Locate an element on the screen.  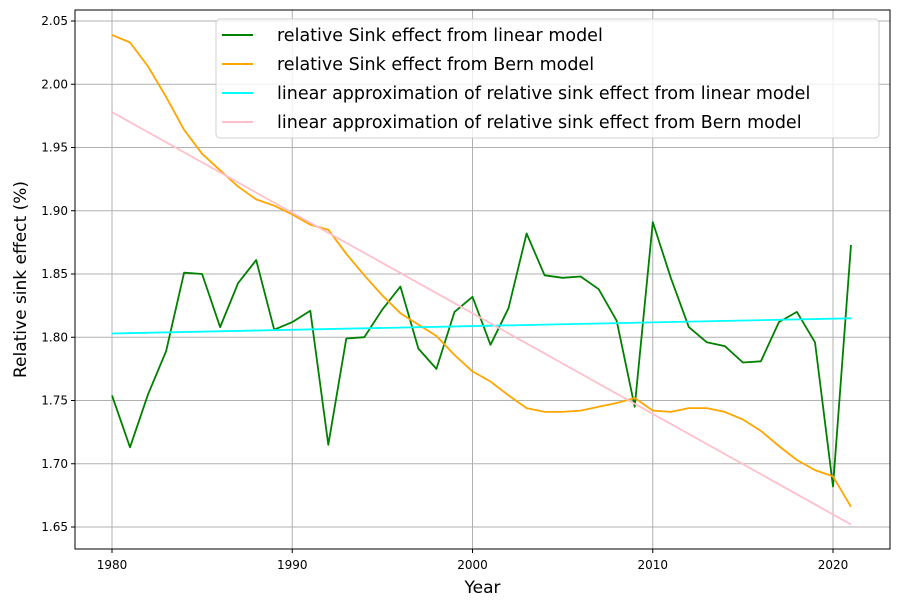
x-tick-label: 1980 is located at coordinates (112, 565).